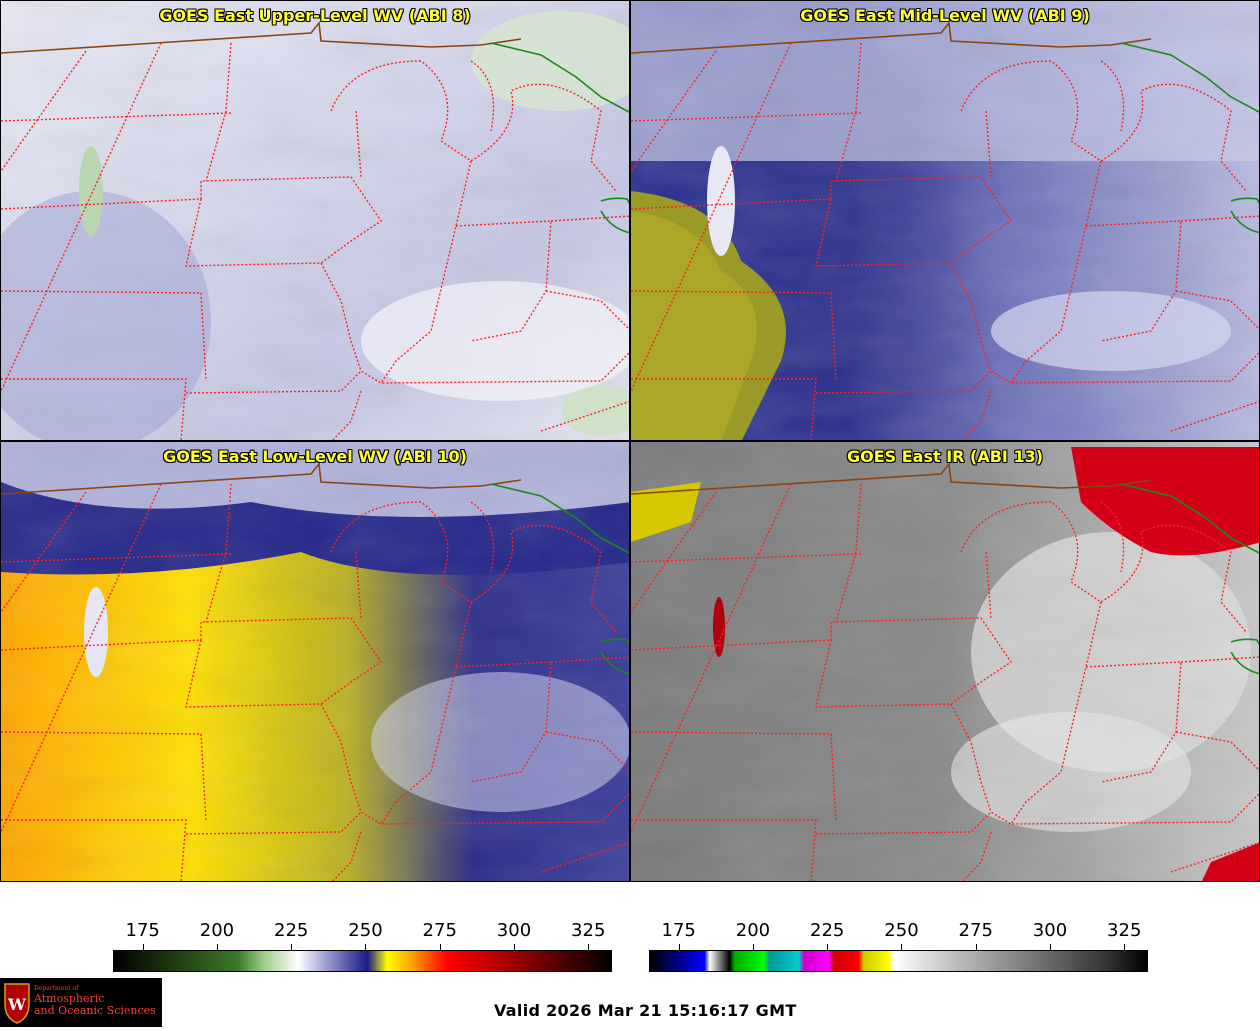 This screenshot has width=1260, height=1031. I want to click on colorbar-ir: 175 200 225 250 275 300 325, so click(898, 947).